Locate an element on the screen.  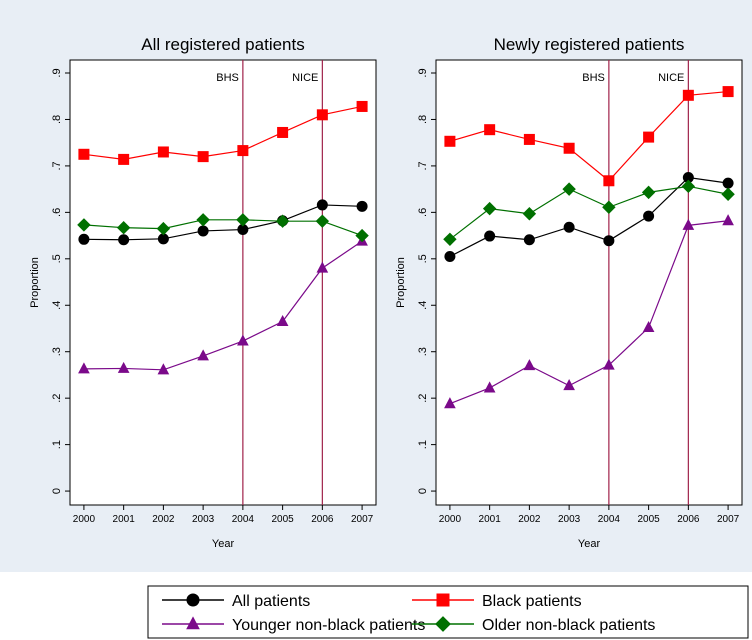
legend-label: Black patients is located at coordinates (532, 601).